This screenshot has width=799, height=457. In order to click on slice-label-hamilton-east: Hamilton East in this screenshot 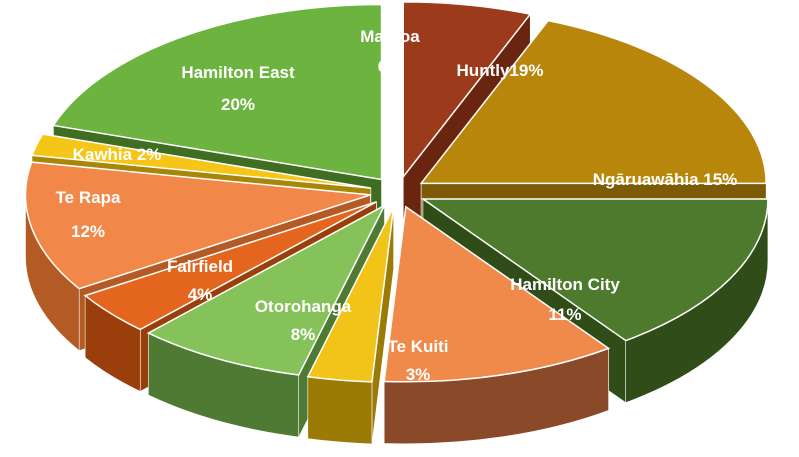, I will do `click(238, 72)`.